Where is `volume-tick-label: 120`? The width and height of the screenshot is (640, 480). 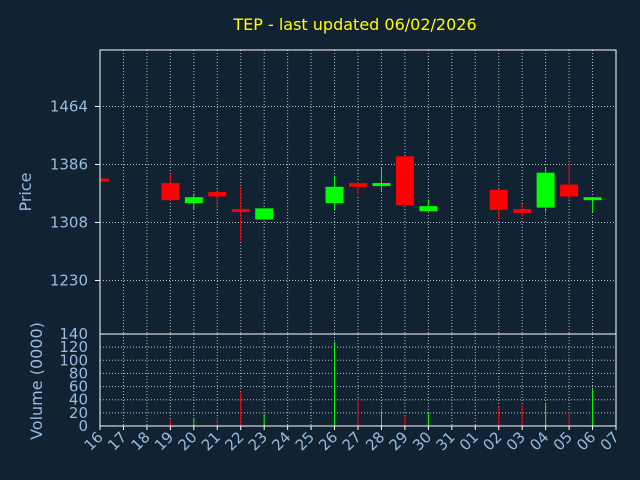
volume-tick-label: 120 is located at coordinates (73, 347).